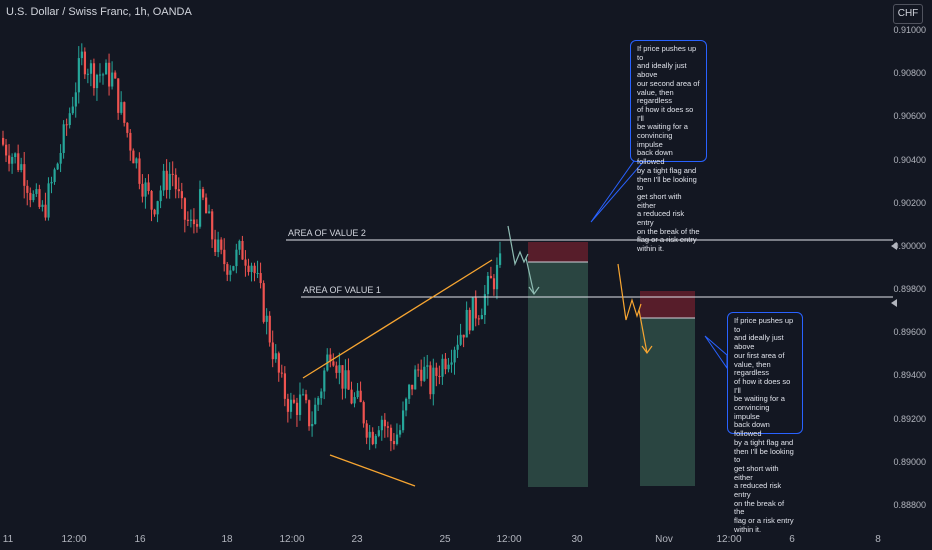  What do you see at coordinates (752, 412) in the screenshot?
I see `note-line: convincing impulse` at bounding box center [752, 412].